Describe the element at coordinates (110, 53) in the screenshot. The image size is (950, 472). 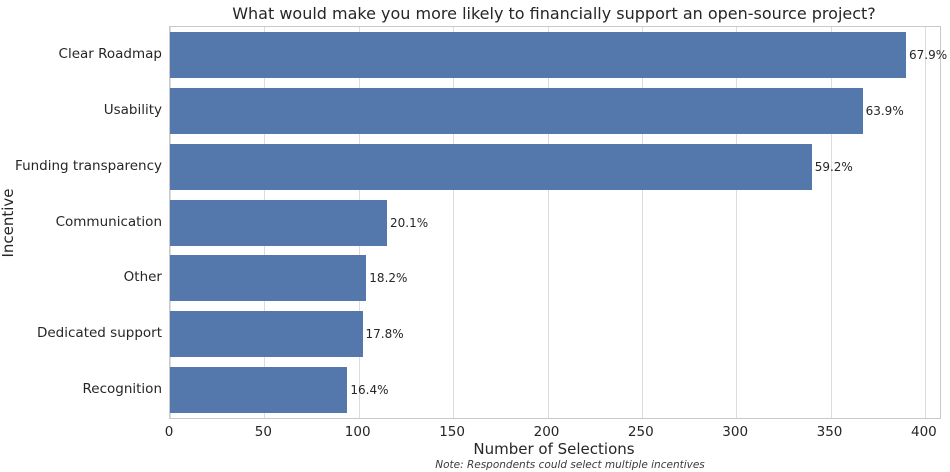
I see `y-tick-label: Clear Roadmap` at that location.